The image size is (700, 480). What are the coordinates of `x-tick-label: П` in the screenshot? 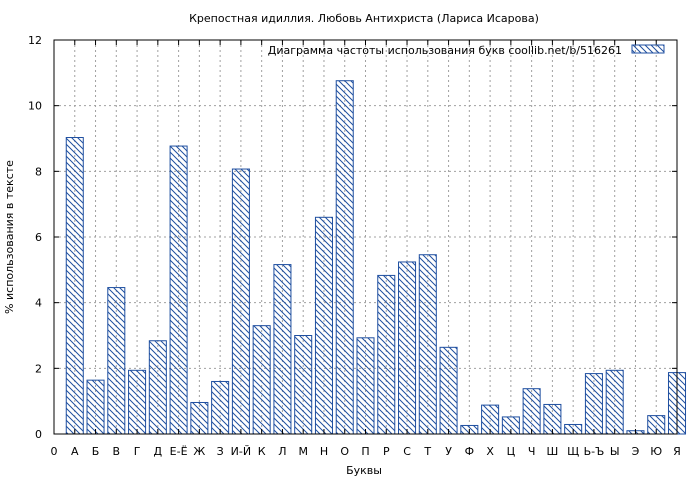 It's located at (365, 451).